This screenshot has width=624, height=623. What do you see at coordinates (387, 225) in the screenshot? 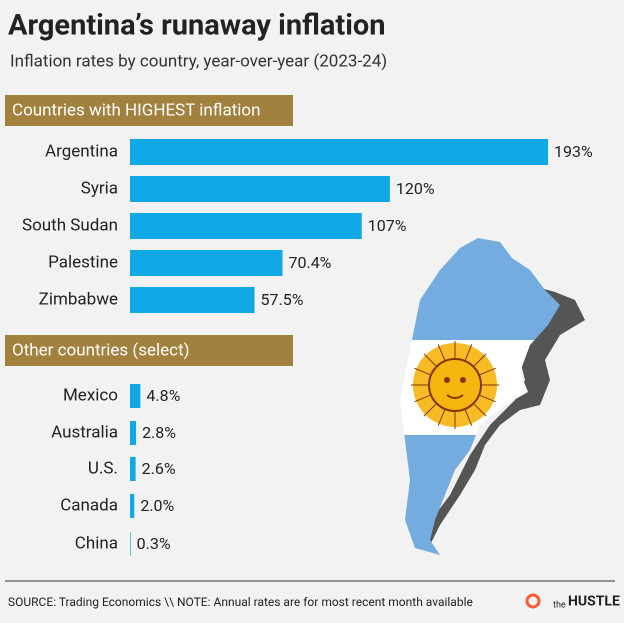
I see `value-label: 107%` at bounding box center [387, 225].